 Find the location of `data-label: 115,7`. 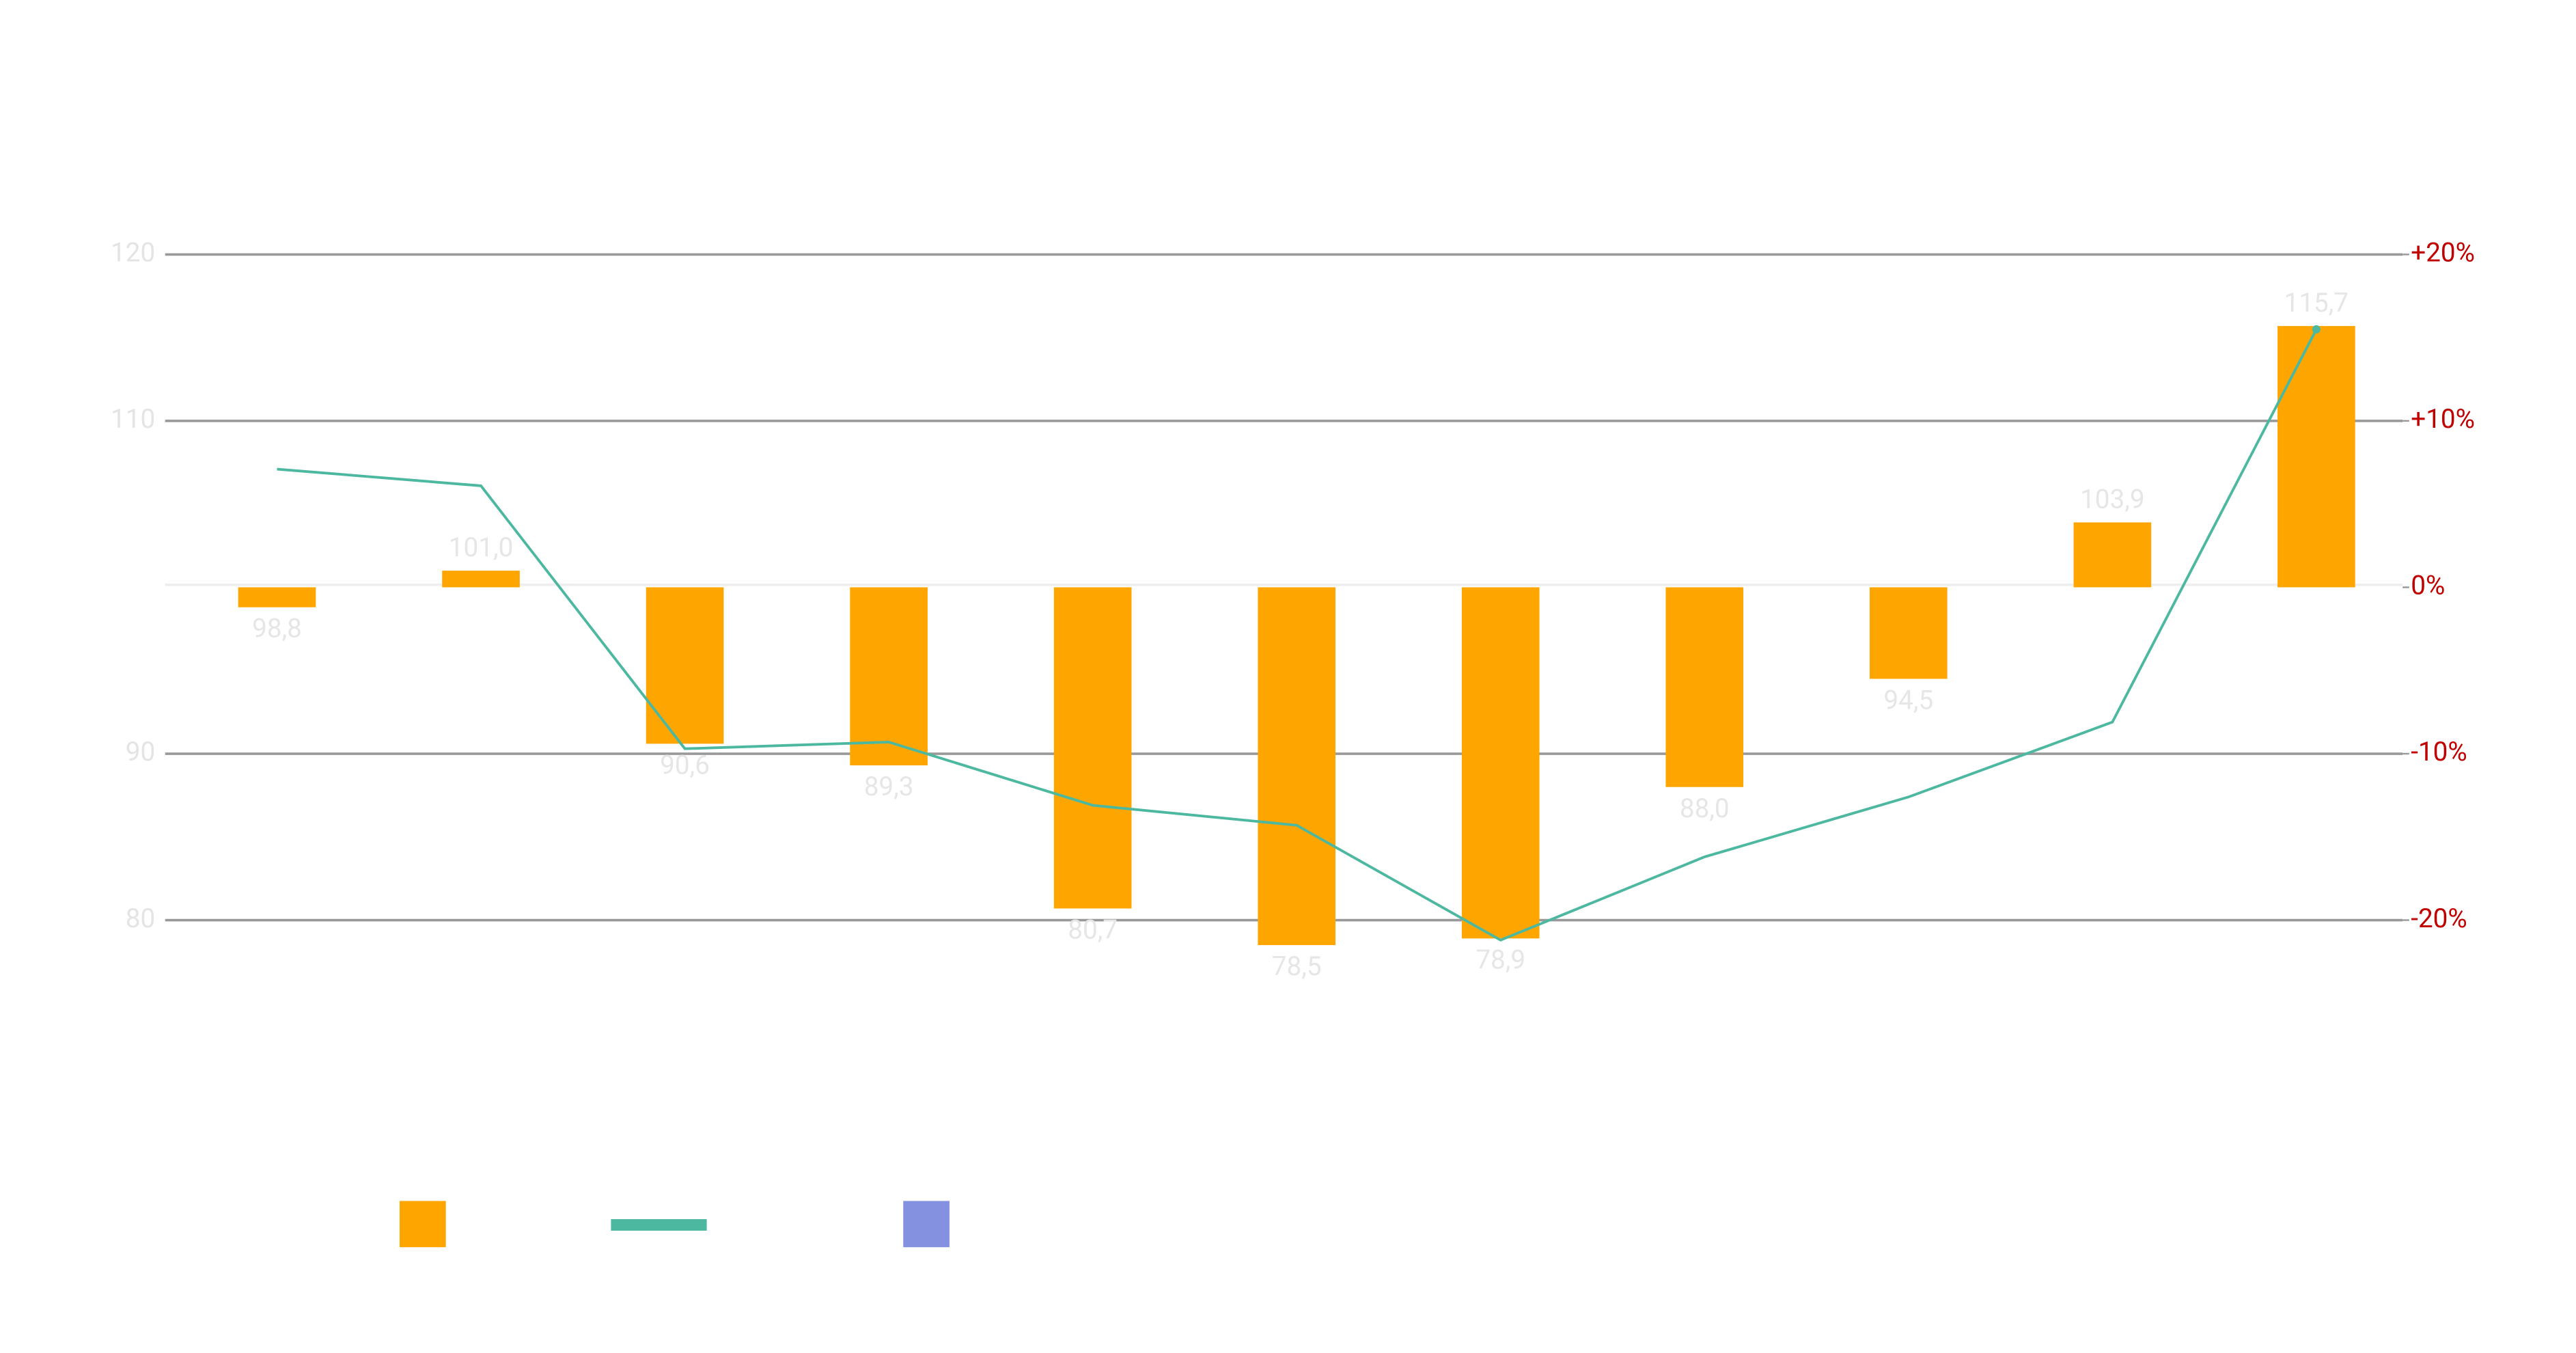

data-label: 115,7 is located at coordinates (2316, 303).